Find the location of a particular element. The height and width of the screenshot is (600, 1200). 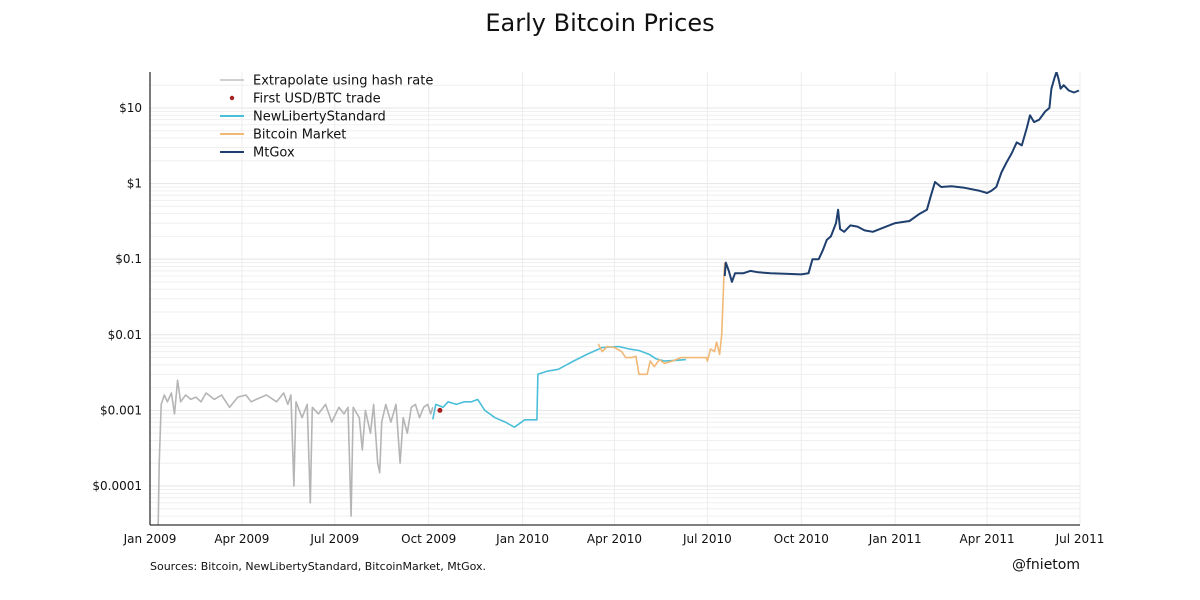

chart-title: Early Bitcoin Prices is located at coordinates (599, 23).